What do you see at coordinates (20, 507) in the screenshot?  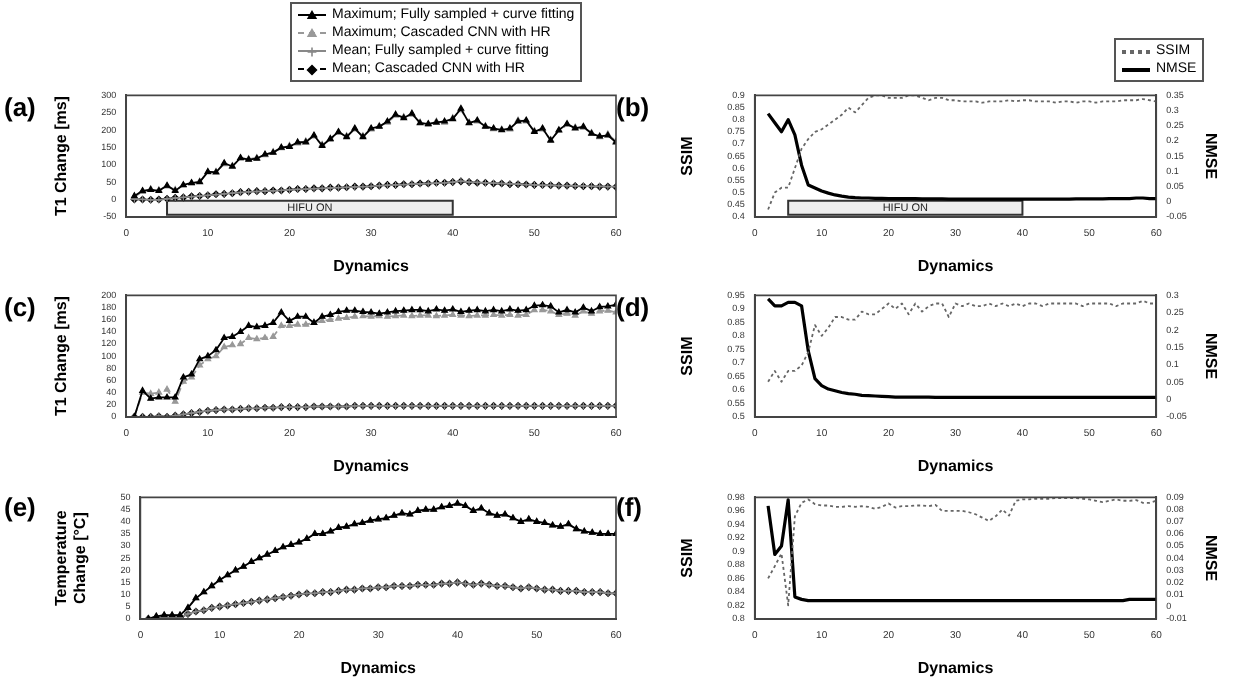 I see `chart-title: (e)` at bounding box center [20, 507].